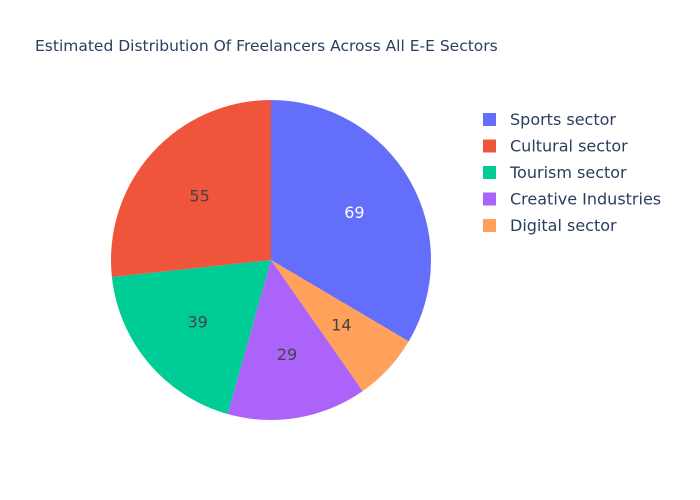 The width and height of the screenshot is (700, 500). Describe the element at coordinates (585, 199) in the screenshot. I see `legend-label-creative-industries: Creative Industries` at that location.